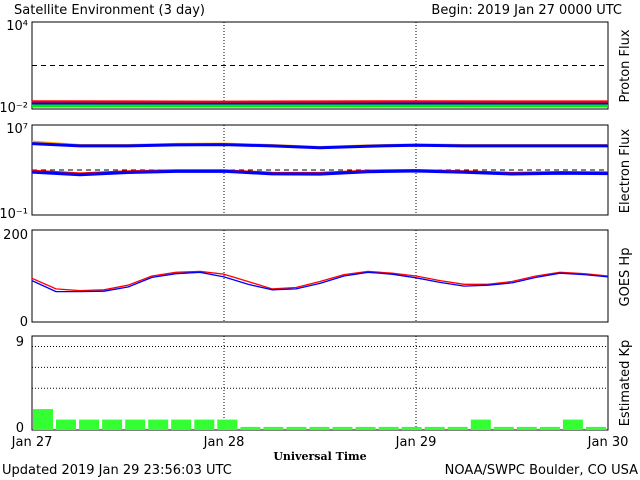  What do you see at coordinates (319, 456) in the screenshot?
I see `x-axis-title: Universal Time` at bounding box center [319, 456].